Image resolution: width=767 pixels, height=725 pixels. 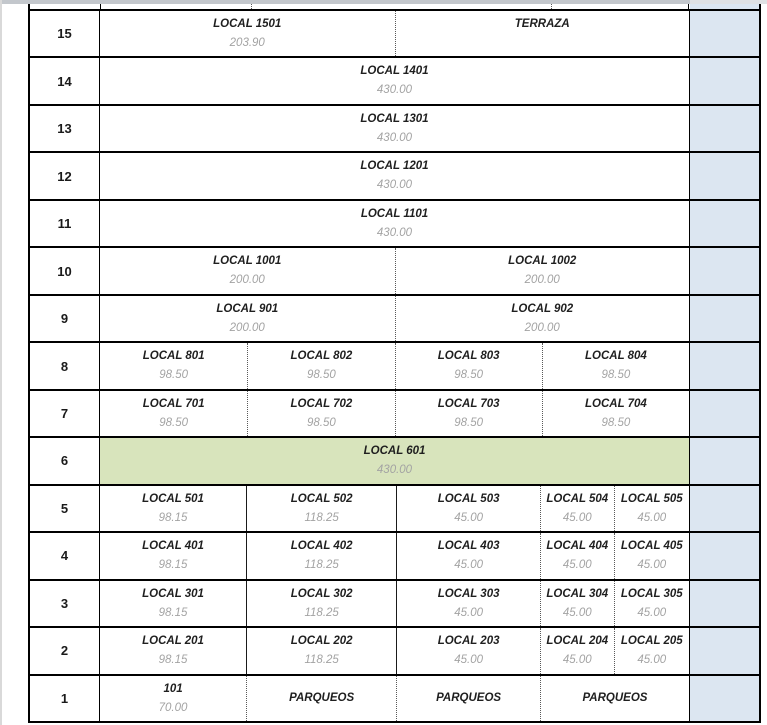 What do you see at coordinates (468, 556) in the screenshot?
I see `unit-cell: LOCAL 403 45.00` at bounding box center [468, 556].